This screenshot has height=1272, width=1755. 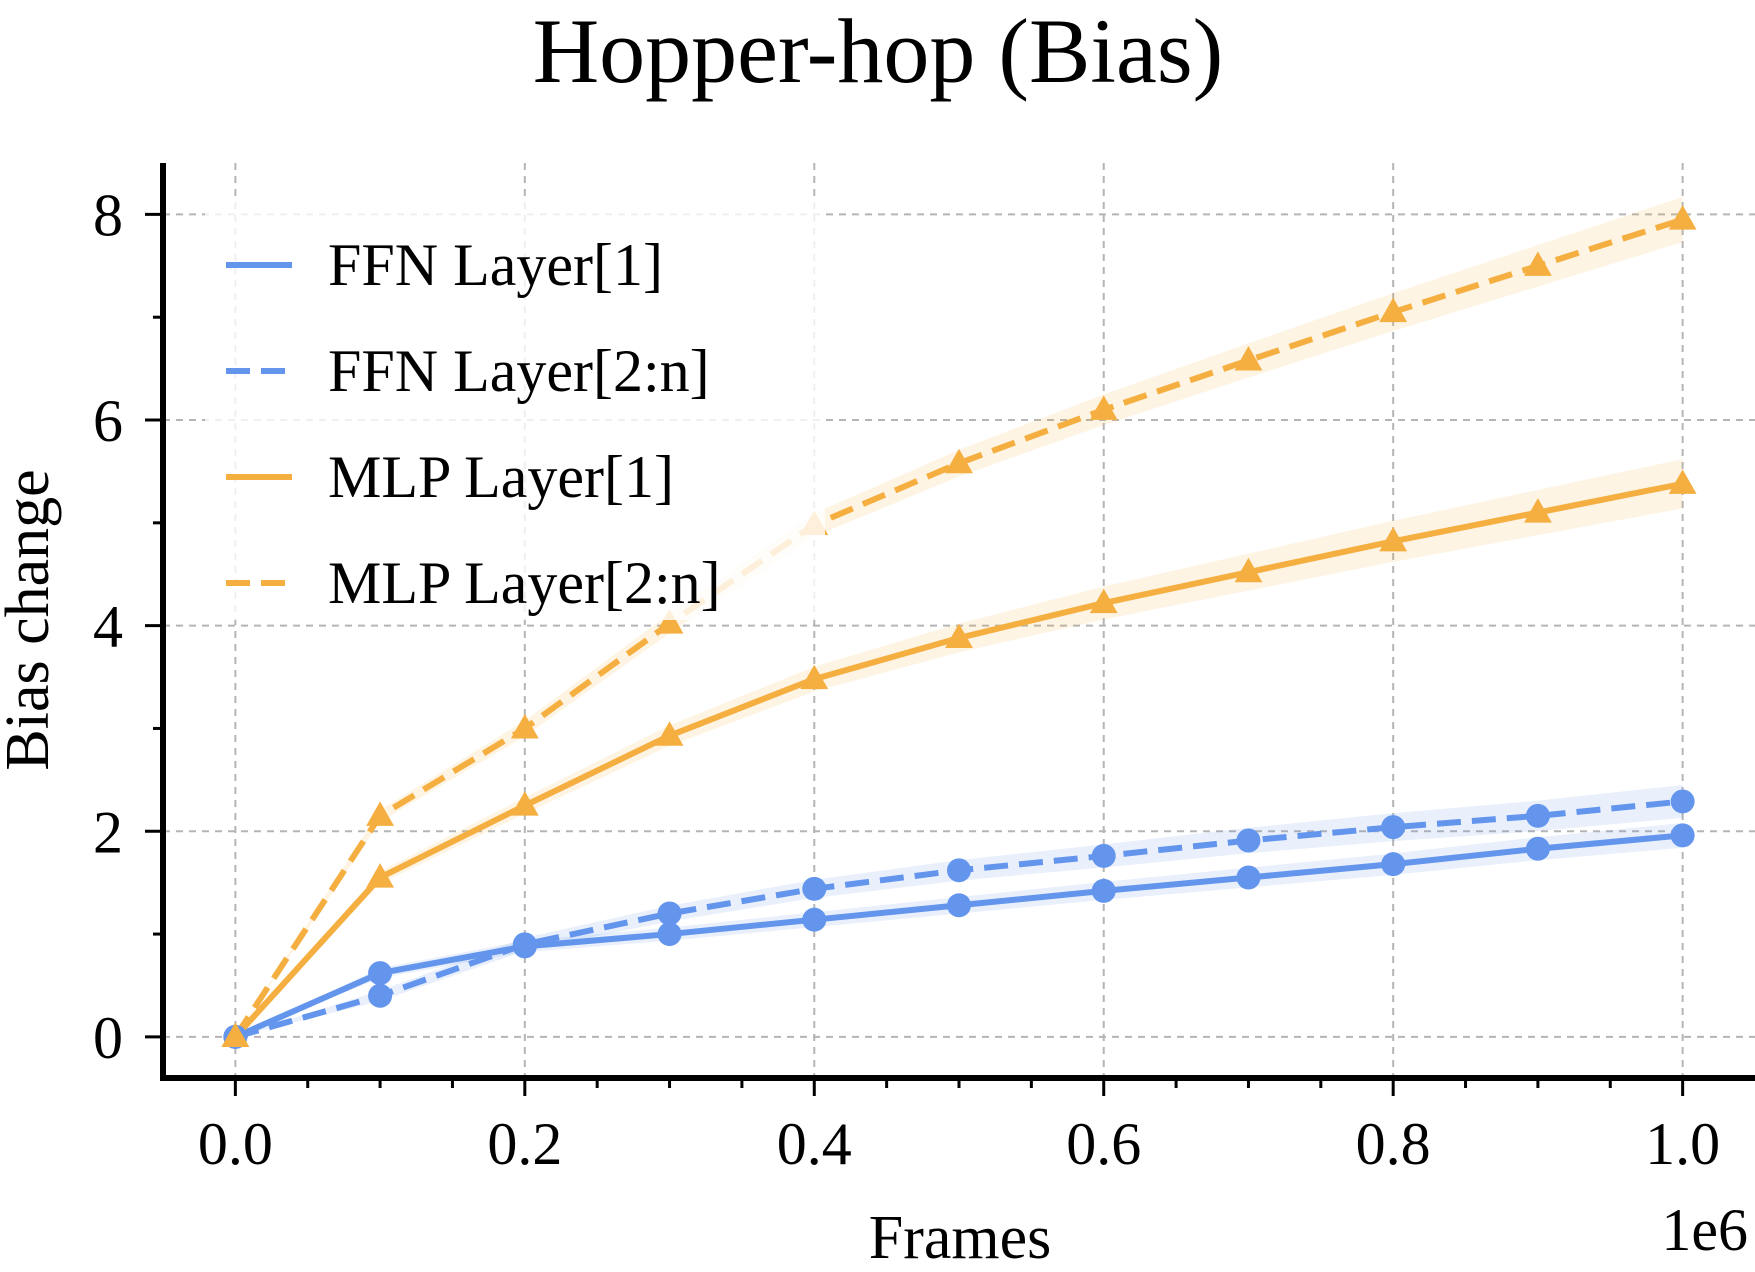 What do you see at coordinates (878, 51) in the screenshot?
I see `chart-title: Hopper-hop (Bias)` at bounding box center [878, 51].